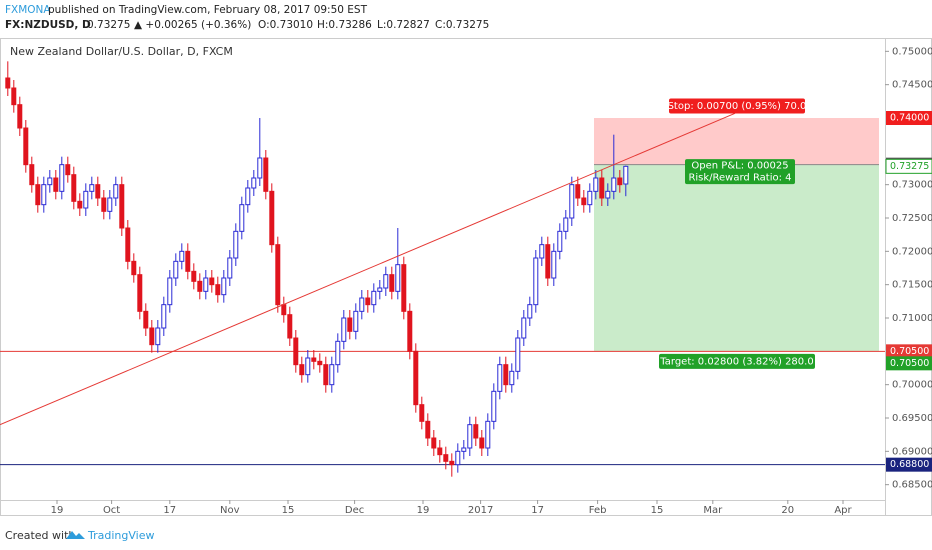 This screenshot has height=550, width=932. Describe the element at coordinates (462, 25) in the screenshot. I see `ohlc-close: C:0.73275` at that location.